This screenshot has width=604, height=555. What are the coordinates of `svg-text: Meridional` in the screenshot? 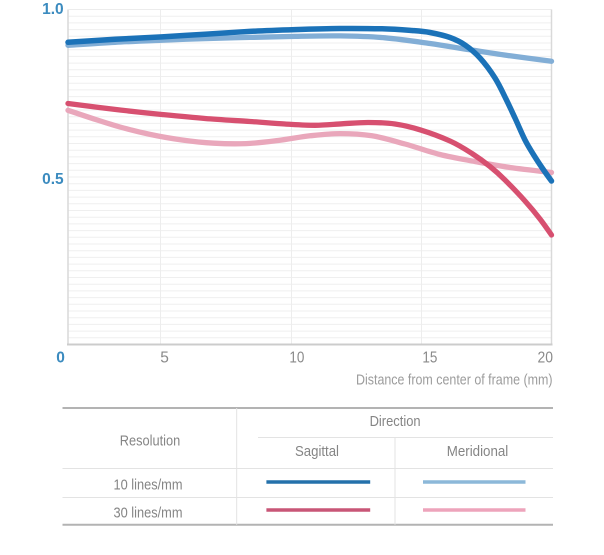 It's located at (478, 451).